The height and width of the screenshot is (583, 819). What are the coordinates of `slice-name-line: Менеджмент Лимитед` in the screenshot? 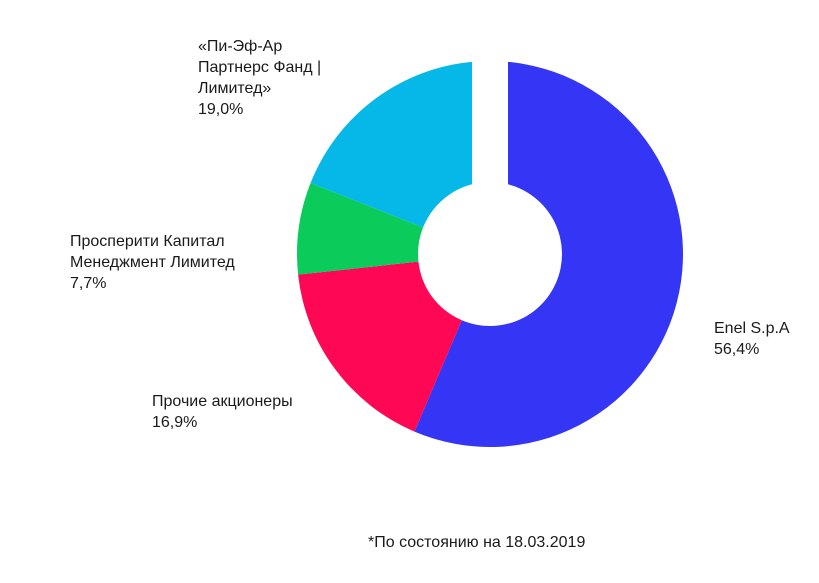 It's located at (152, 262).